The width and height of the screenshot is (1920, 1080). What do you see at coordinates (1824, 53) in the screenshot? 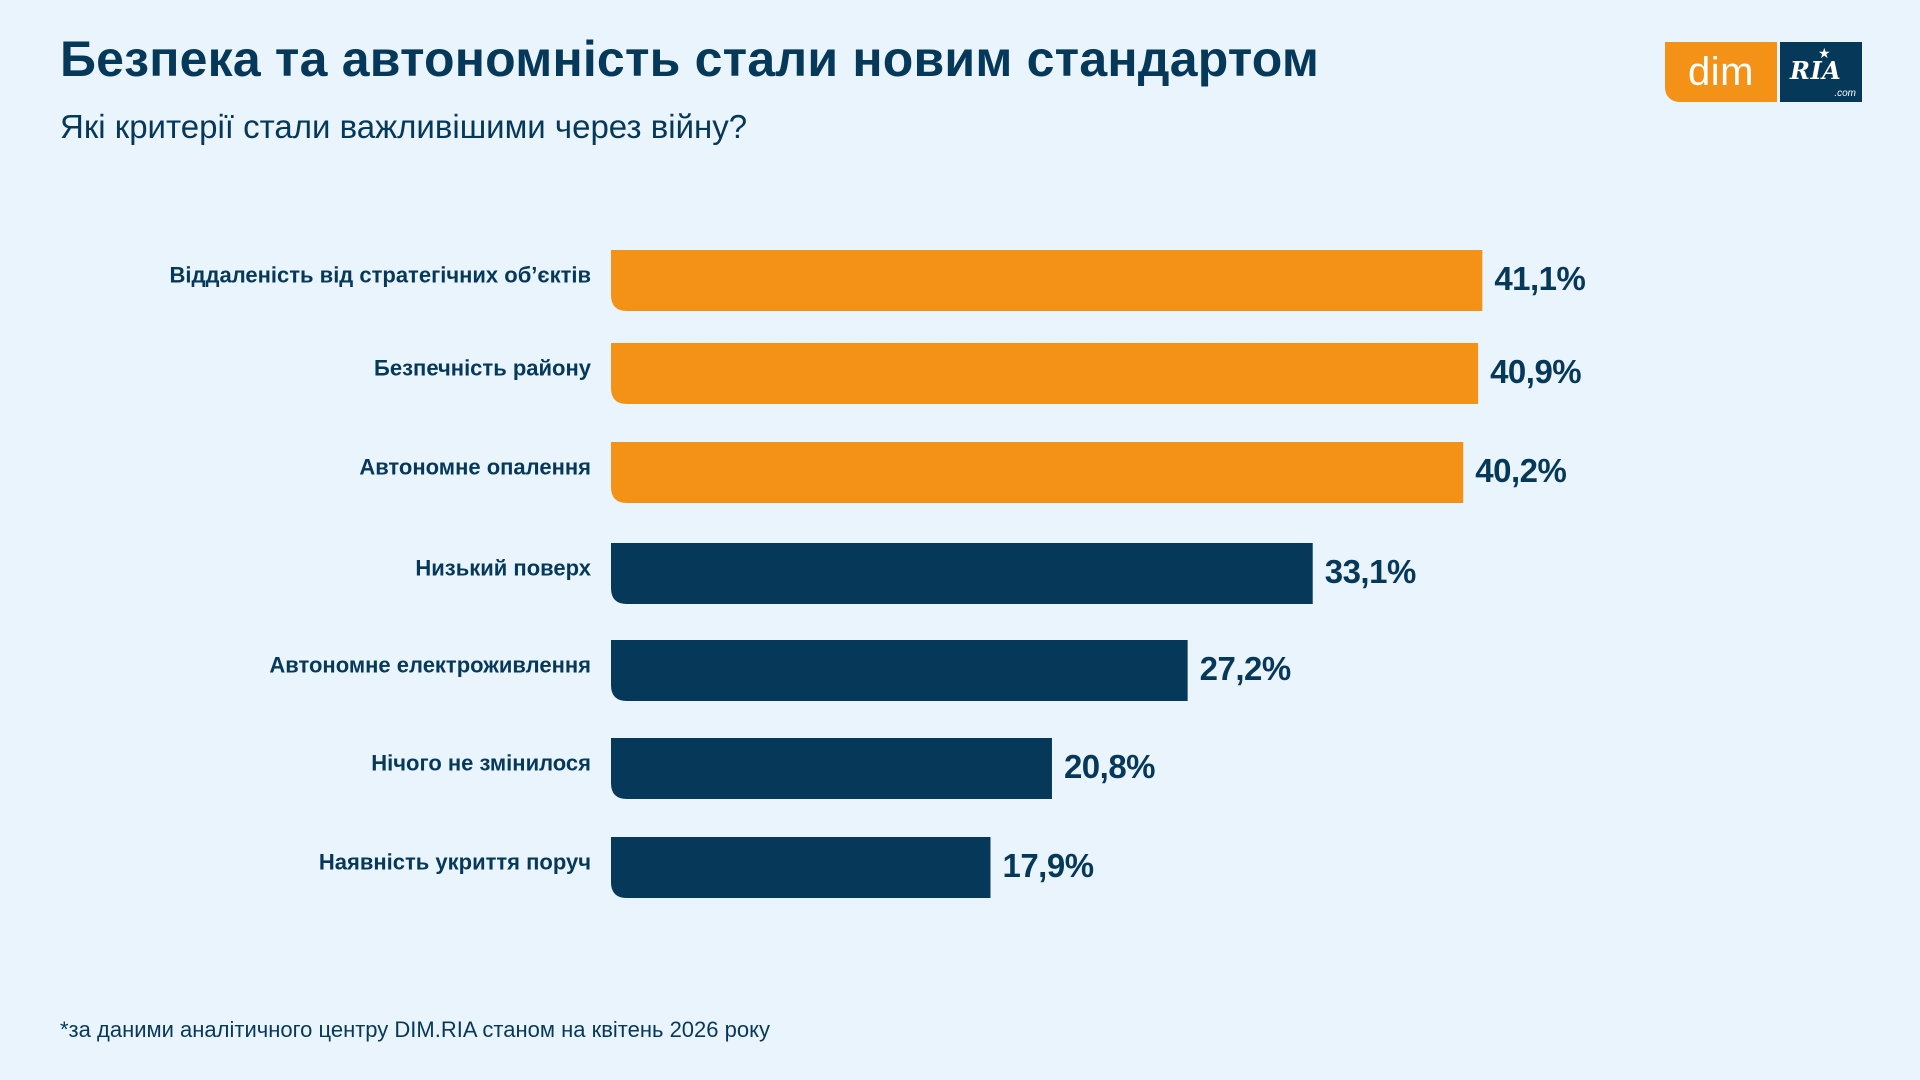
I see `star-icon: ★` at bounding box center [1824, 53].